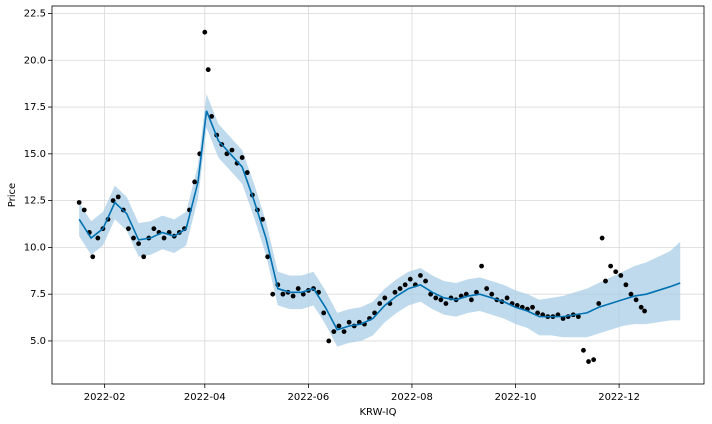  Describe the element at coordinates (35, 60) in the screenshot. I see `y-tick-label: 20.0` at that location.